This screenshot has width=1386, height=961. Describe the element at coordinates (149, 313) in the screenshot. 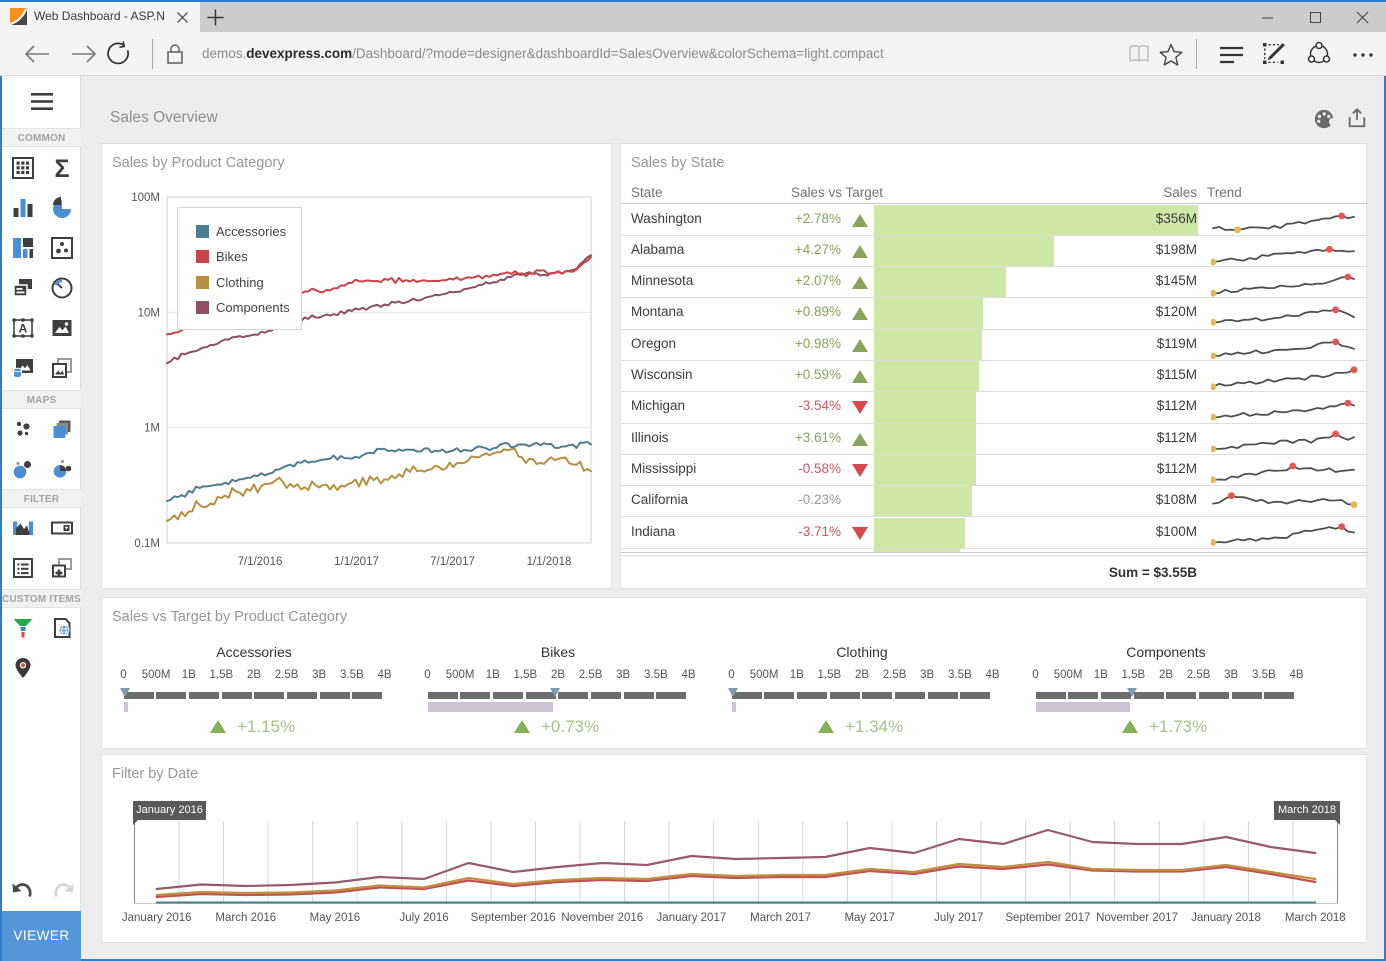

I see `svg-text: 10M` at that location.